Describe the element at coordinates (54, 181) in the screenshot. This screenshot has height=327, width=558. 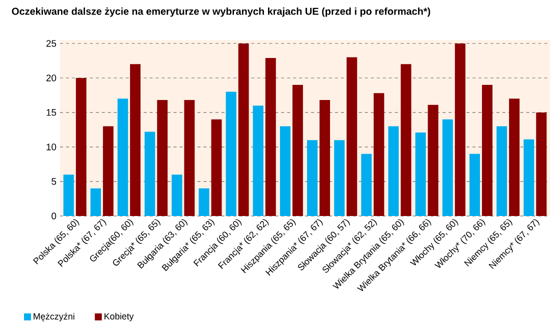
I see `y-tick-label: 5` at that location.